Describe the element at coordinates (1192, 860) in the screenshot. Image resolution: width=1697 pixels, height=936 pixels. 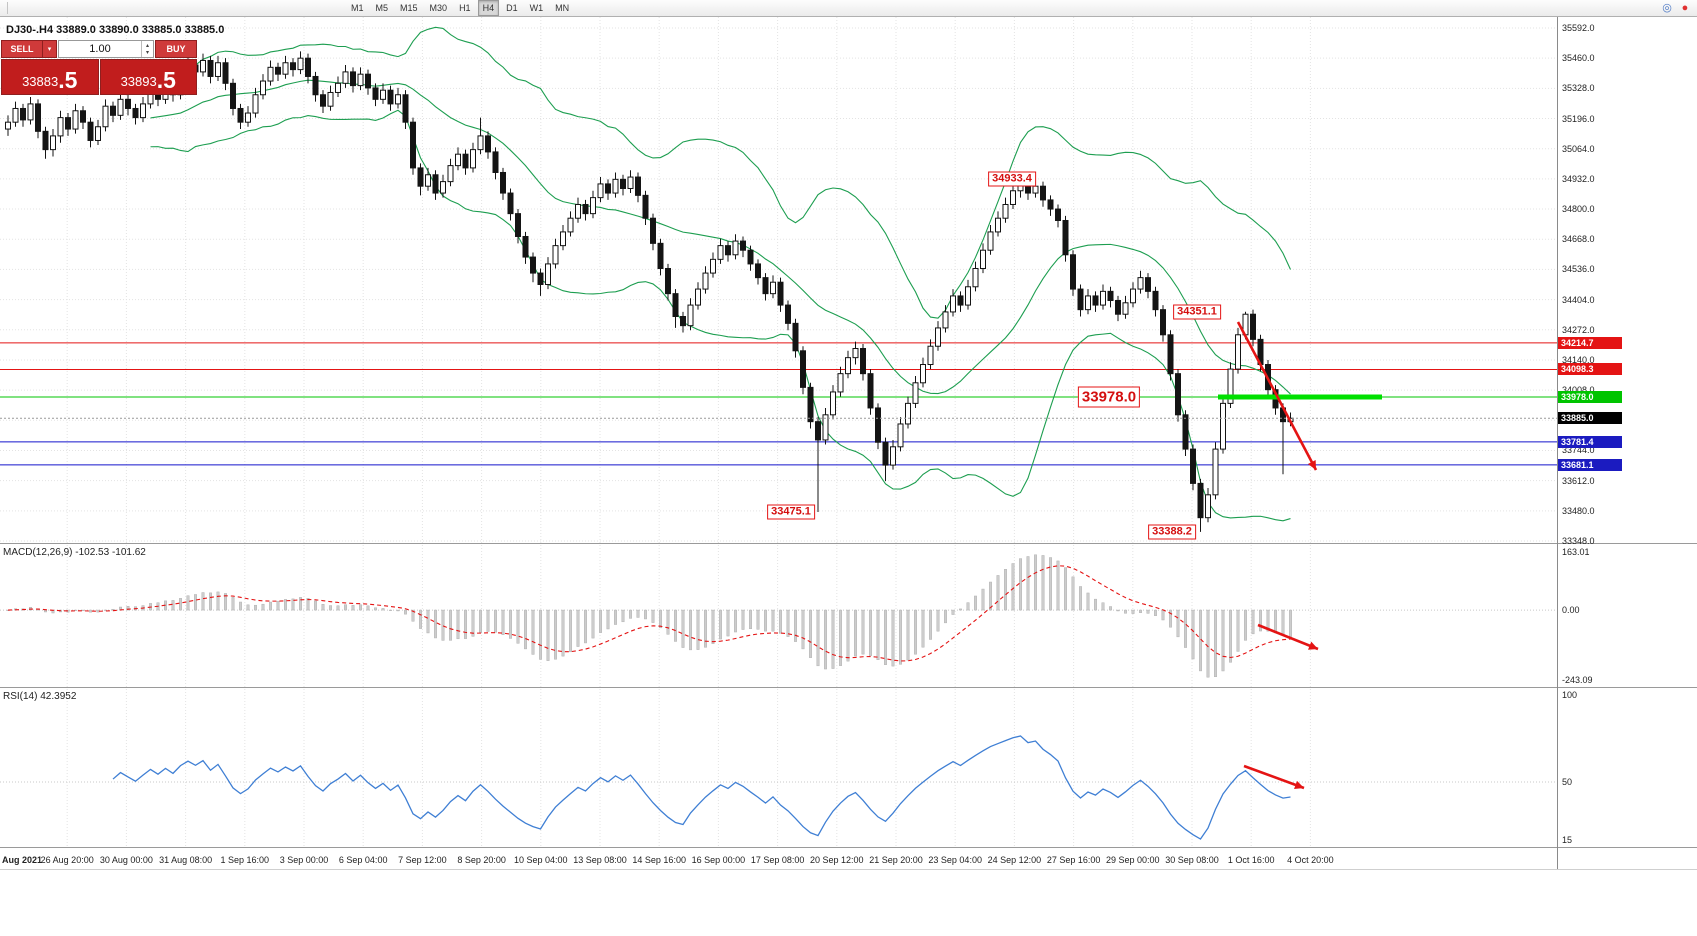
I see `time-axis-label: 30 Sep 08:00` at that location.